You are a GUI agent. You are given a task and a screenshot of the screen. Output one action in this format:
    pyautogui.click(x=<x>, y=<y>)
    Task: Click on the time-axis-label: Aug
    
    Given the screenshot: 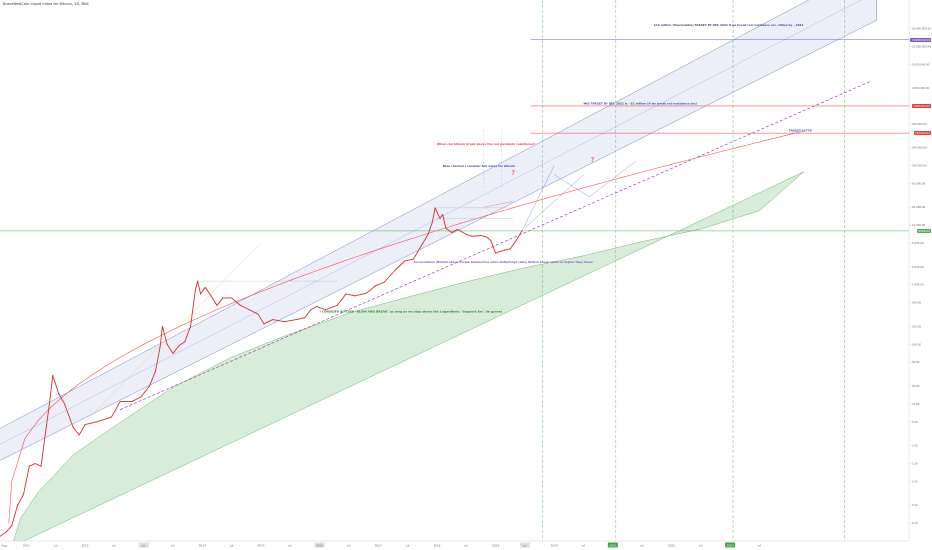 What is the action you would take?
    pyautogui.click(x=4, y=546)
    